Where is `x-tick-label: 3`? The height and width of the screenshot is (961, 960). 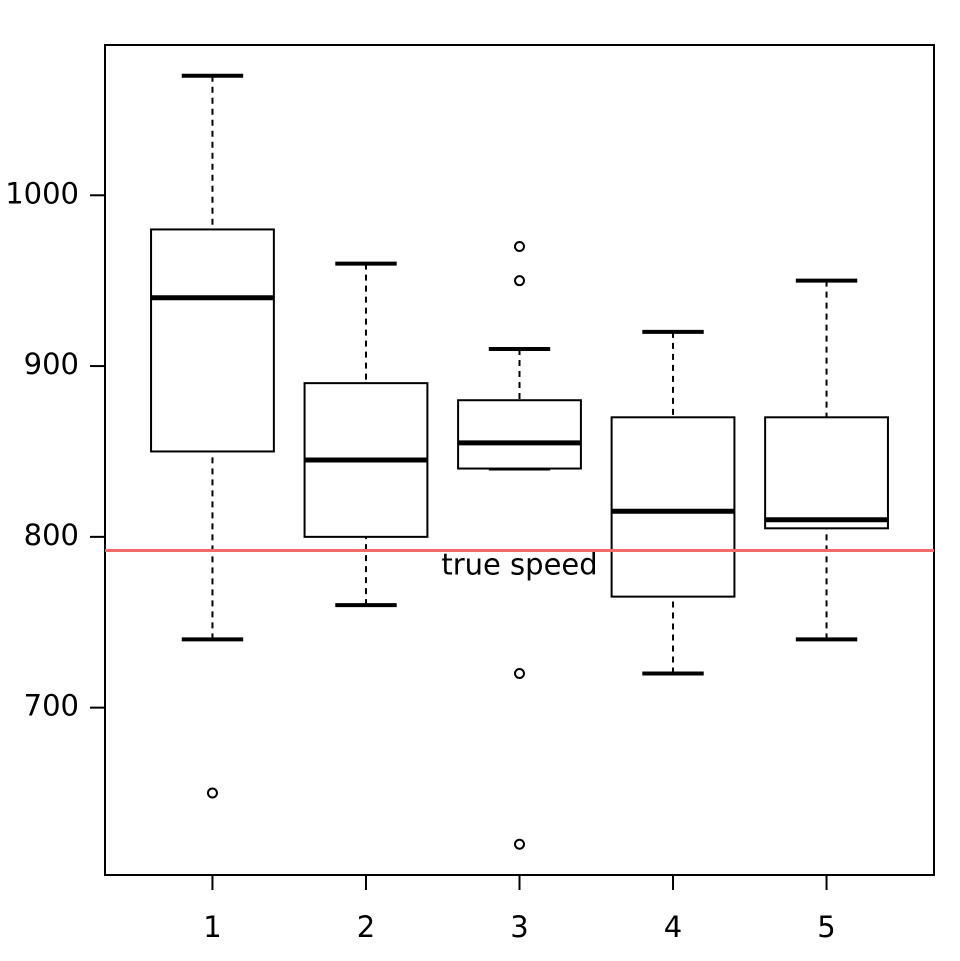
x-tick-label: 3 is located at coordinates (519, 927).